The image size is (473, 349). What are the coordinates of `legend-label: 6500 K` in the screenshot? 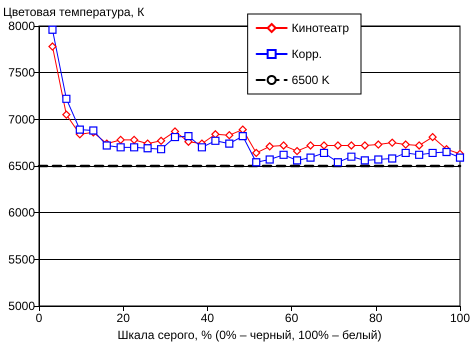 It's located at (311, 80).